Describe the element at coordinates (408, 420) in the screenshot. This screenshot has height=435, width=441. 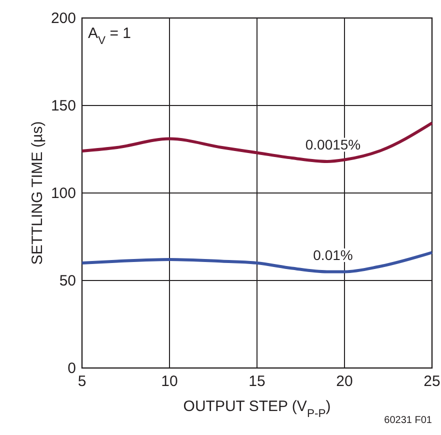
I see `text: 60231 F01` at that location.